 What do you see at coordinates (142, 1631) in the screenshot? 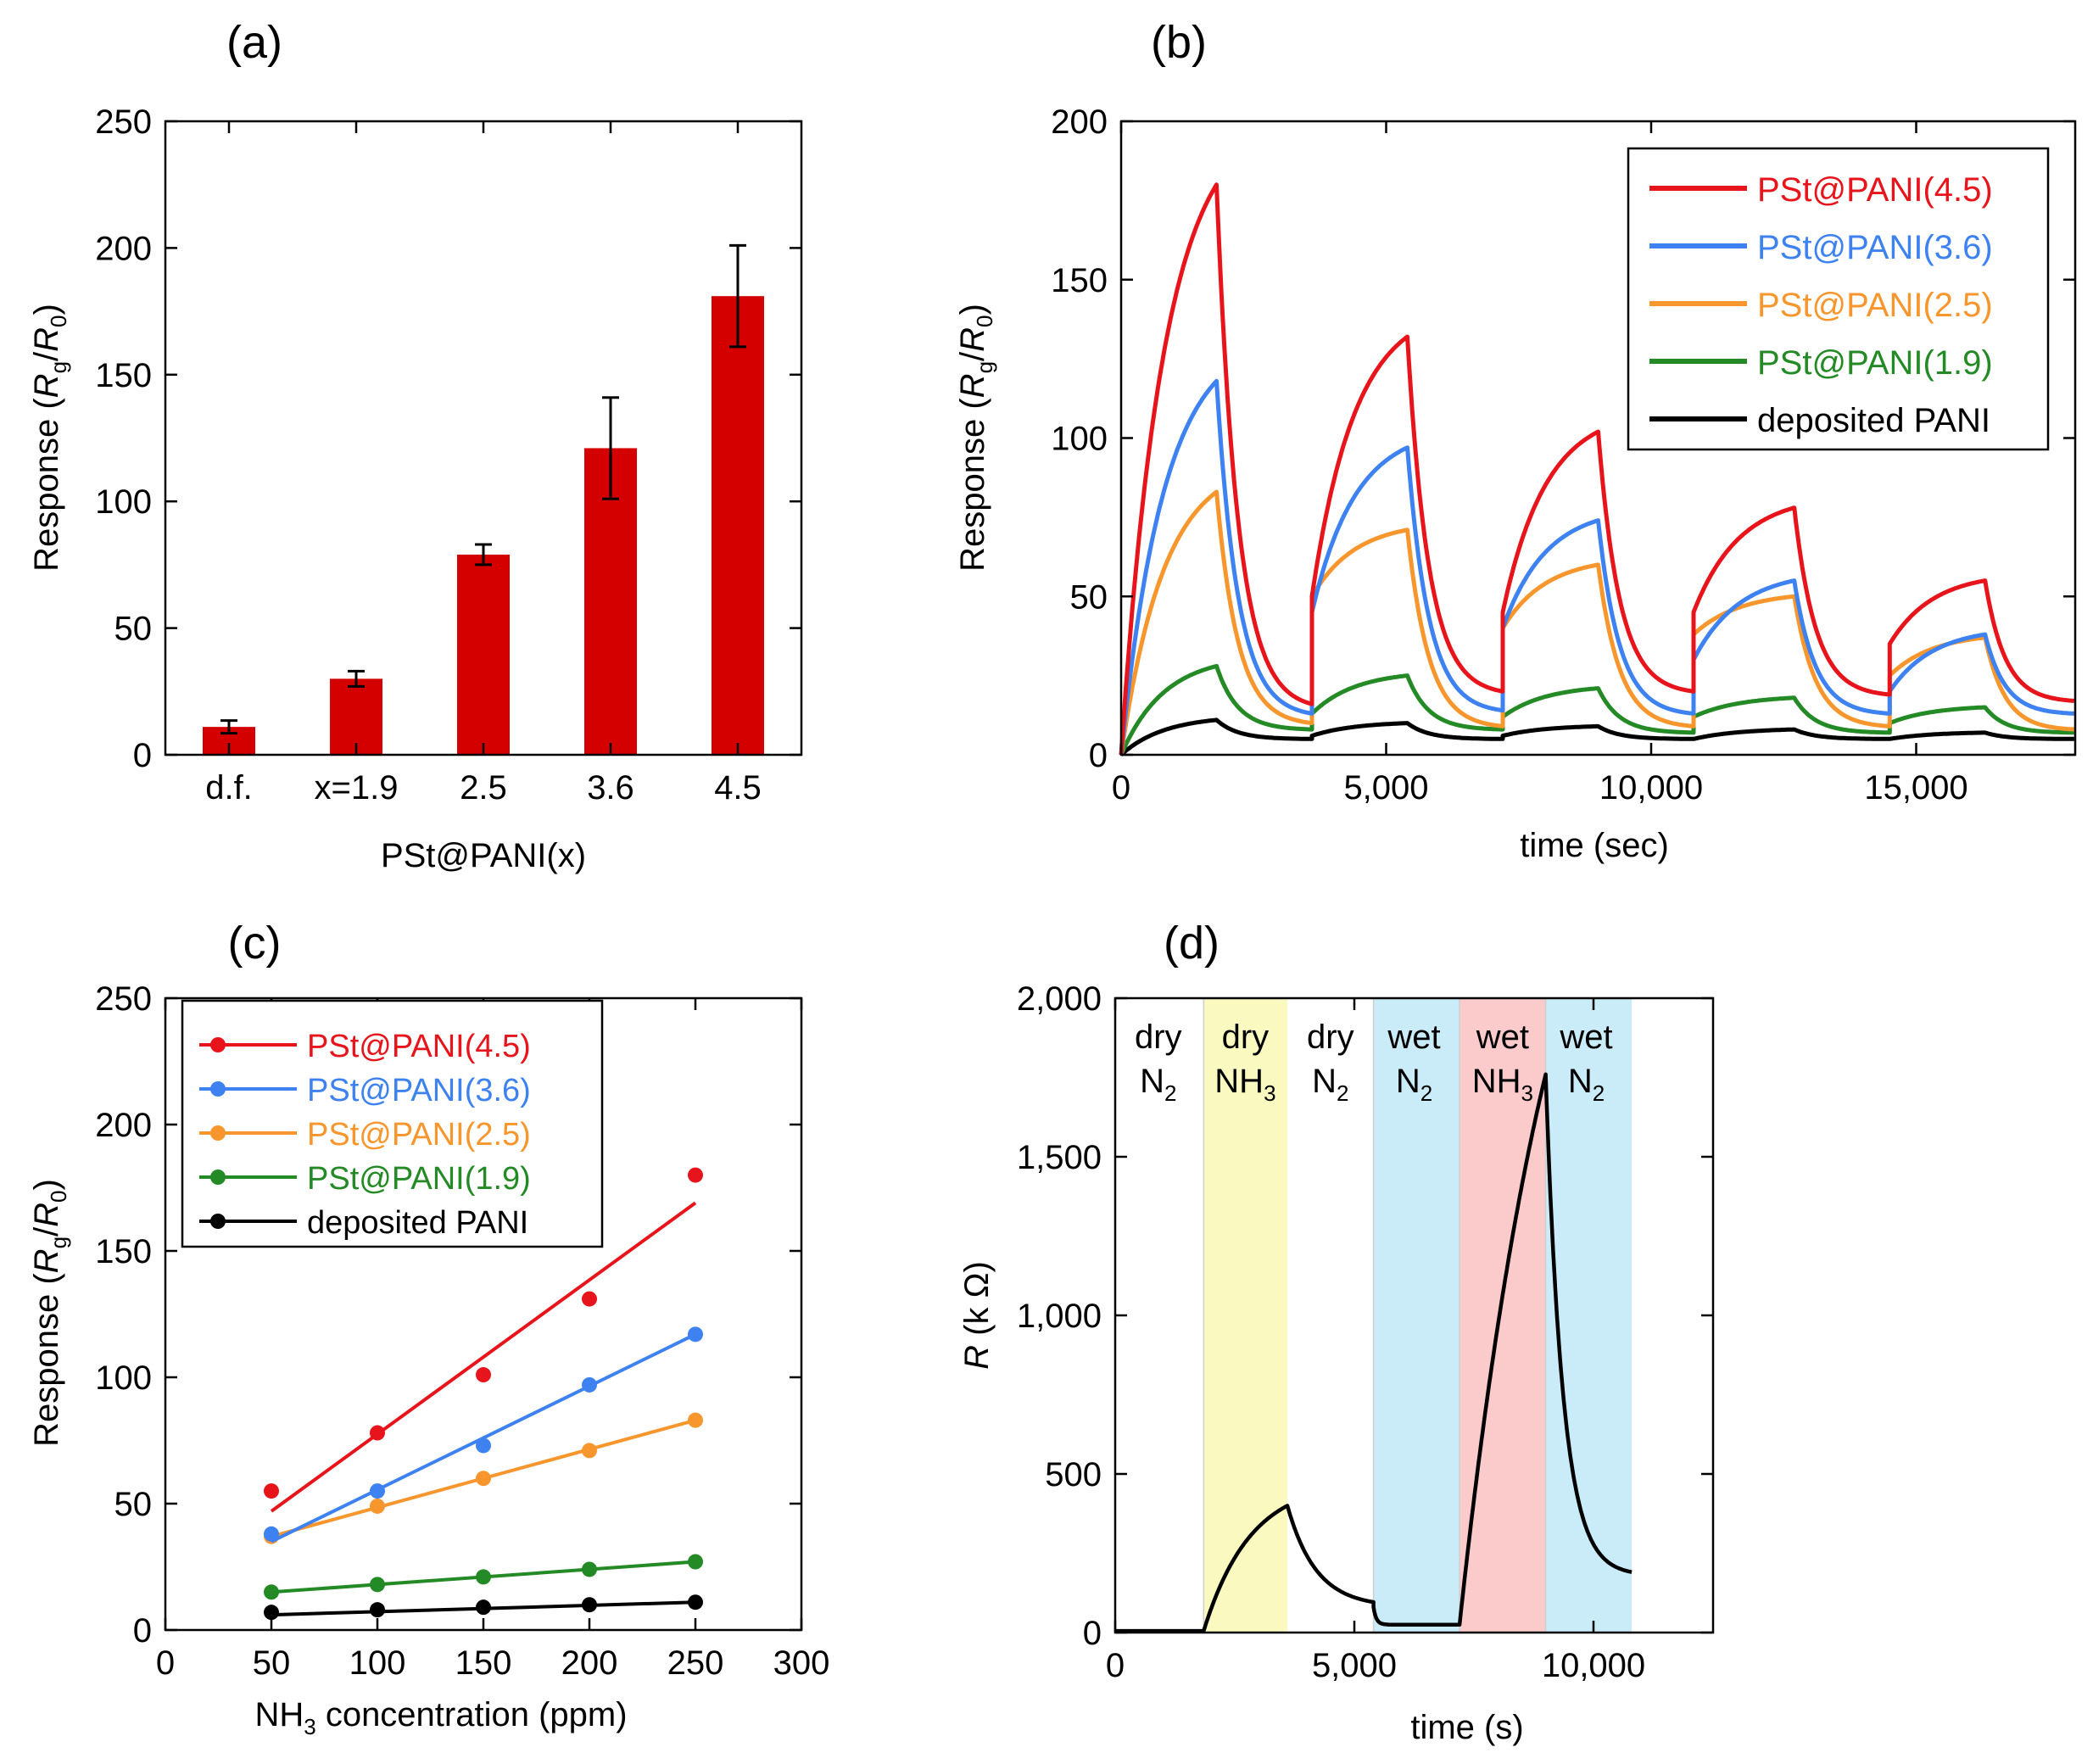
I see `panel-c-ytick-label: 0` at bounding box center [142, 1631].